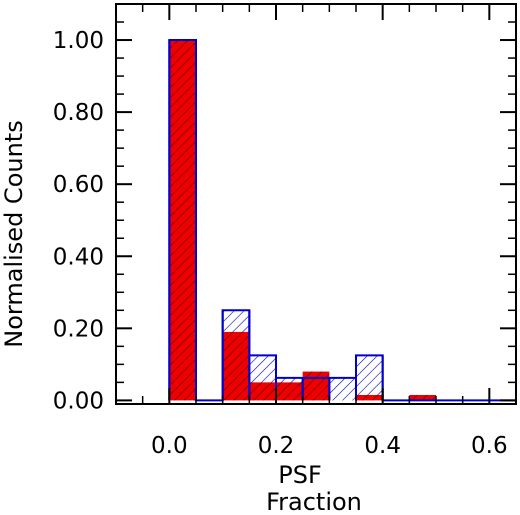 This screenshot has height=515, width=520. Describe the element at coordinates (300, 475) in the screenshot. I see `x-axis-title-line1: PSF` at that location.